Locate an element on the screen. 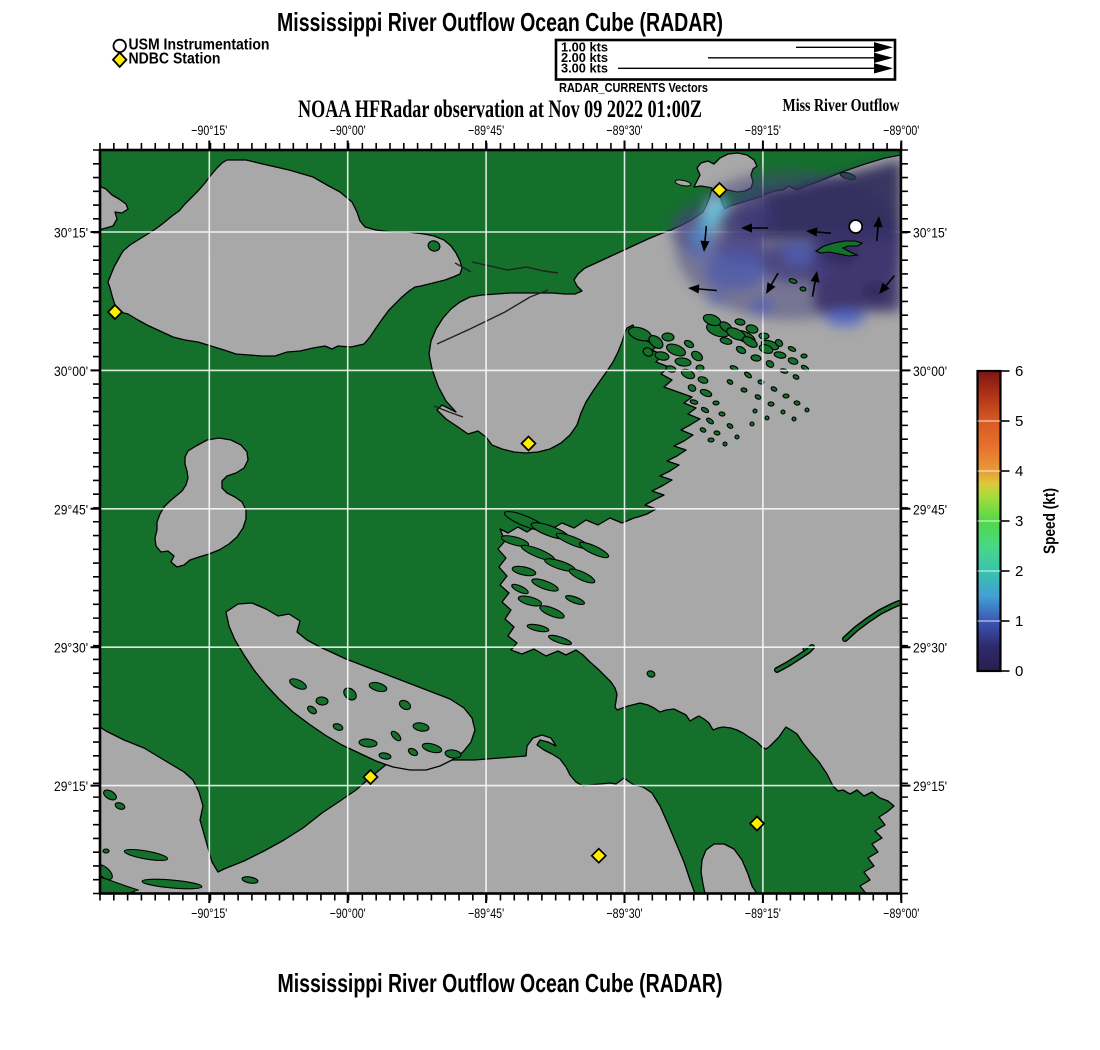 This screenshot has height=1050, width=1100. svg-text: 3.00 kts is located at coordinates (584, 69).